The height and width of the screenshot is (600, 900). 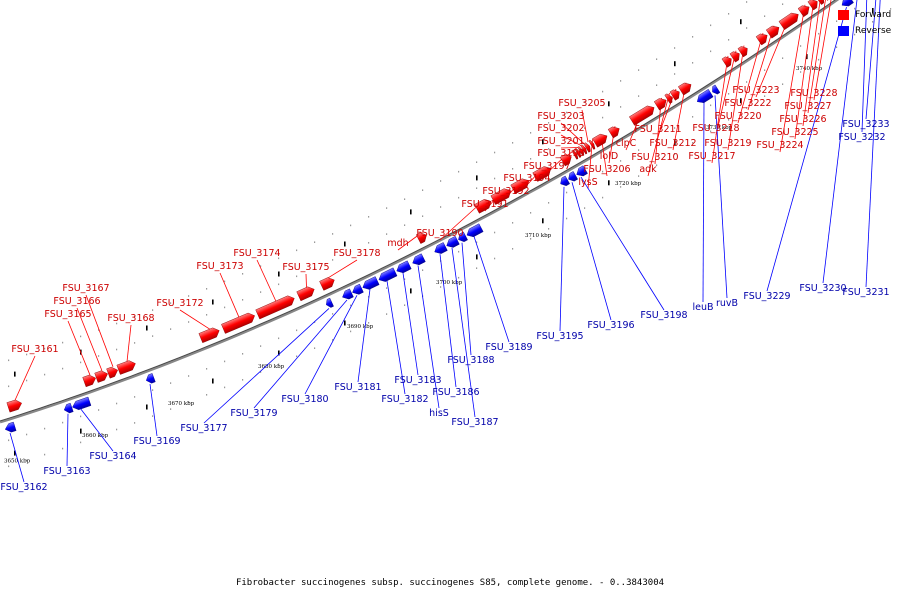 What do you see at coordinates (715, 128) in the screenshot?
I see `label-fsu-3218: FSU_3218` at bounding box center [715, 128].